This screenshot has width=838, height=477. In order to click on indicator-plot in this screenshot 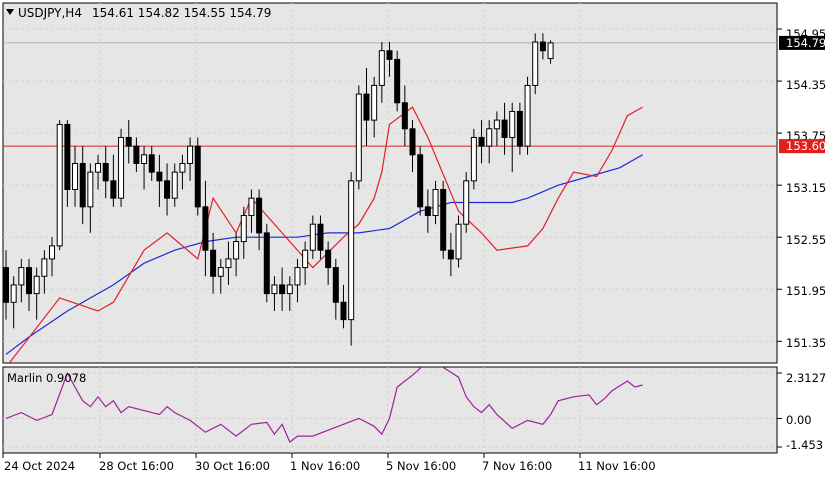, I will do `click(324, 405)`.